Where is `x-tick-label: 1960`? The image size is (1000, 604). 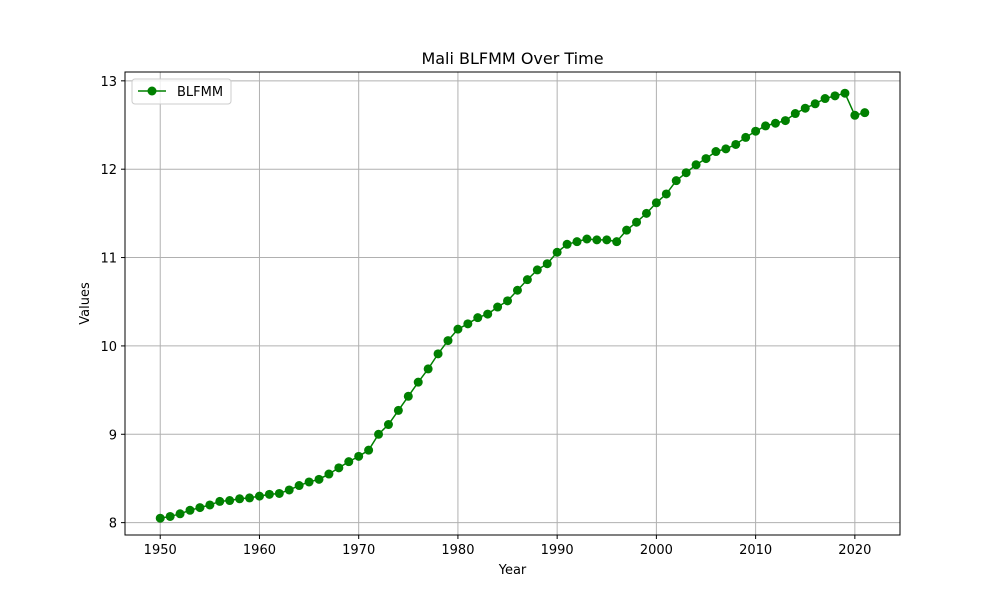 x-tick-label: 1960 is located at coordinates (259, 550).